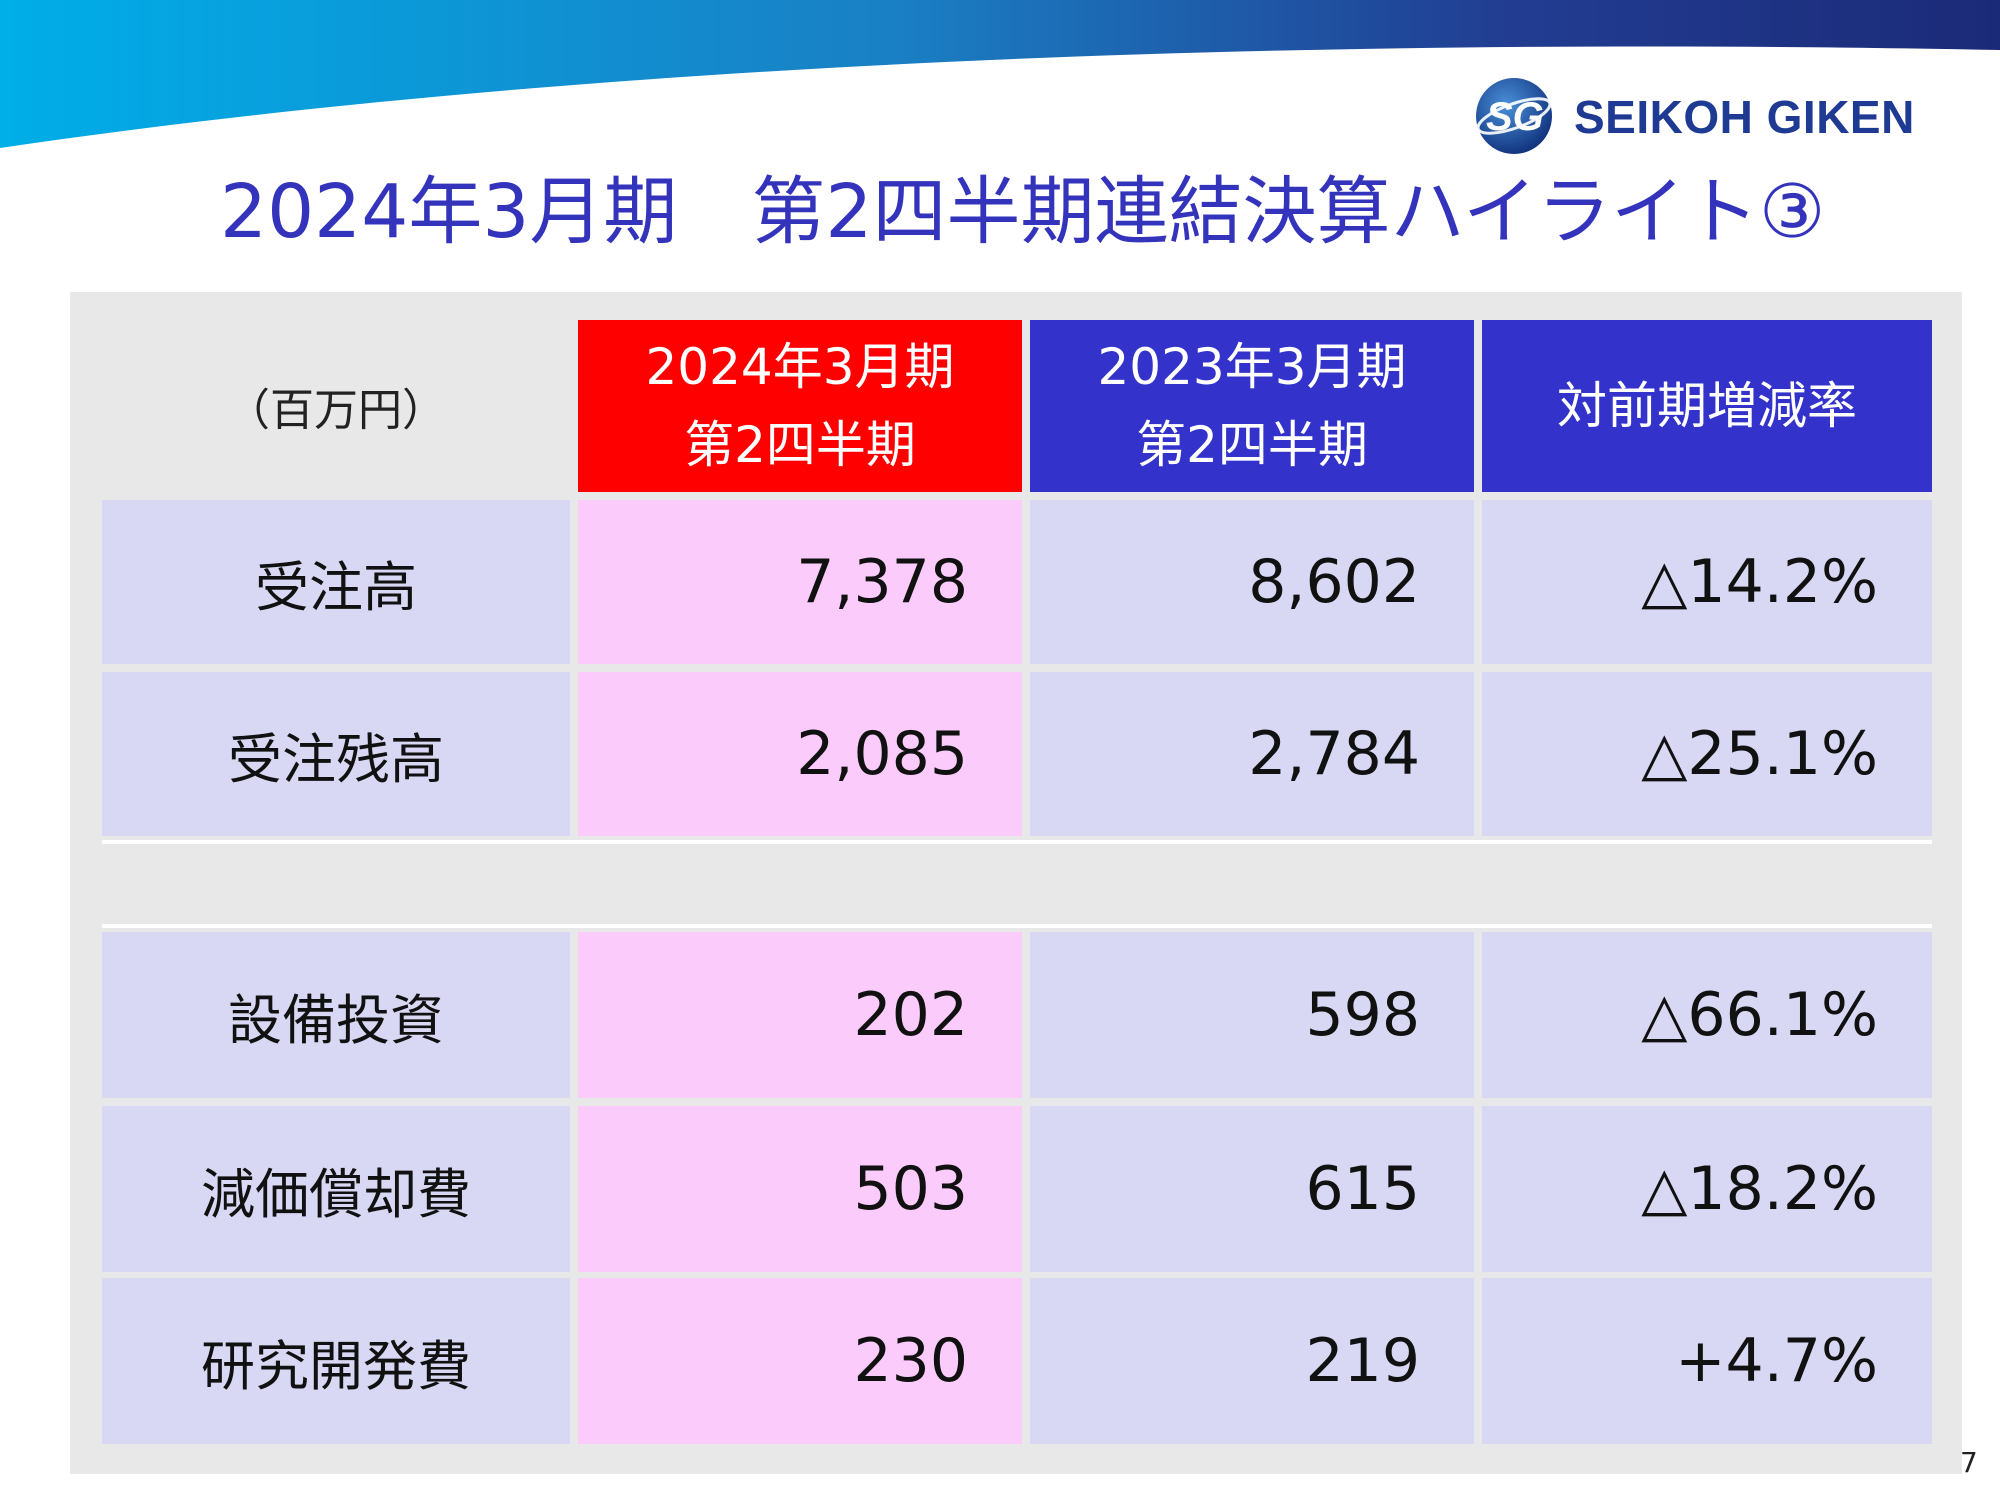  What do you see at coordinates (1252, 1015) in the screenshot?
I see `previous-value: 598` at bounding box center [1252, 1015].